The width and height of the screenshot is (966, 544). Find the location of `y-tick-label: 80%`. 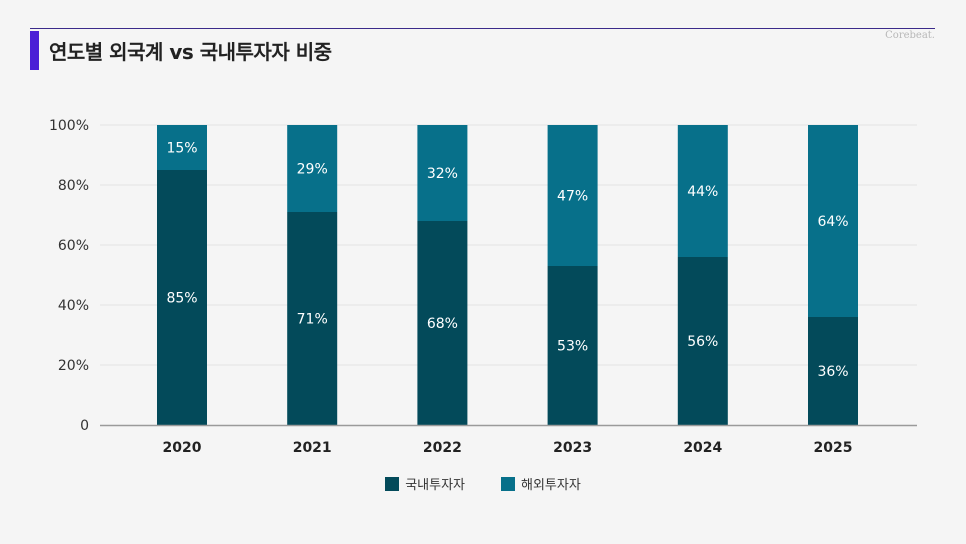

y-tick-label: 80% is located at coordinates (73, 186).